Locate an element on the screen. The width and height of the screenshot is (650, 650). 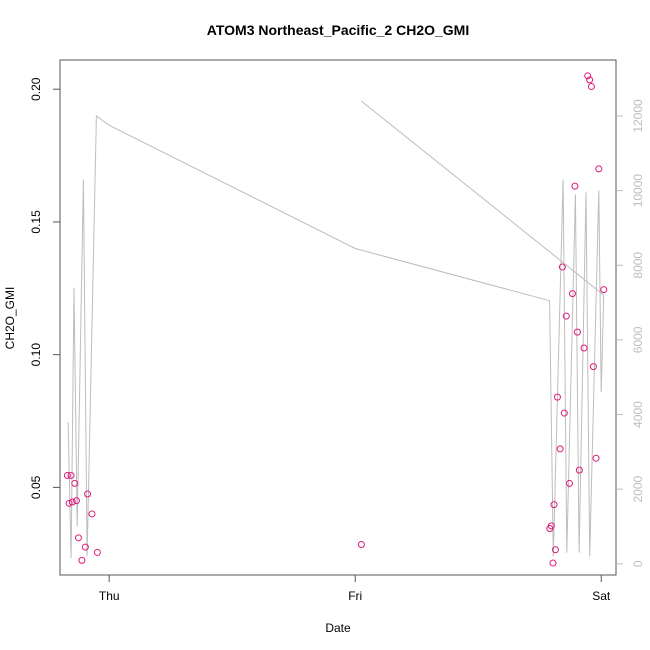
y2-tick-label: 4000 is located at coordinates (638, 414).